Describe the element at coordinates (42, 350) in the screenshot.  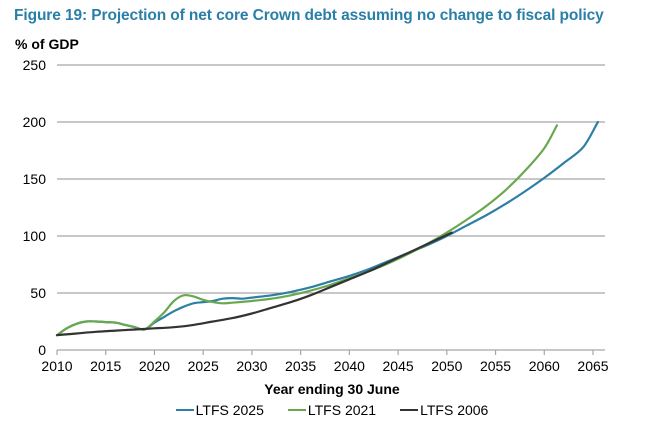
I see `y-tick-label: 0` at that location.